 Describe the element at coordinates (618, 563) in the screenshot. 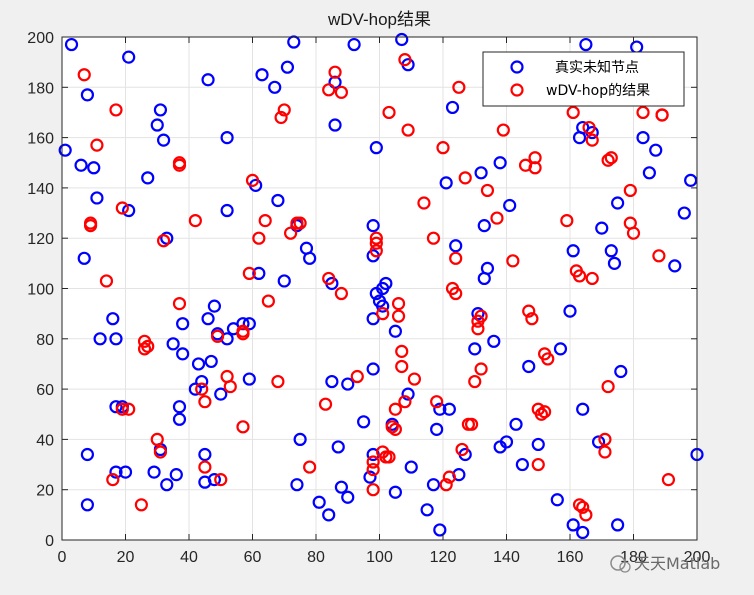

I see `wechat-icon` at that location.